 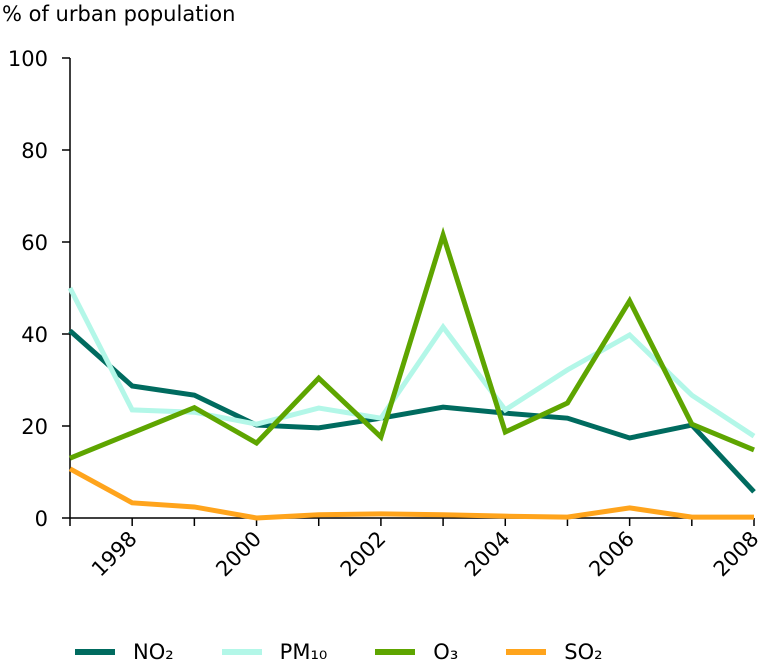 I want to click on y-tick-label: 40, so click(x=34, y=335).